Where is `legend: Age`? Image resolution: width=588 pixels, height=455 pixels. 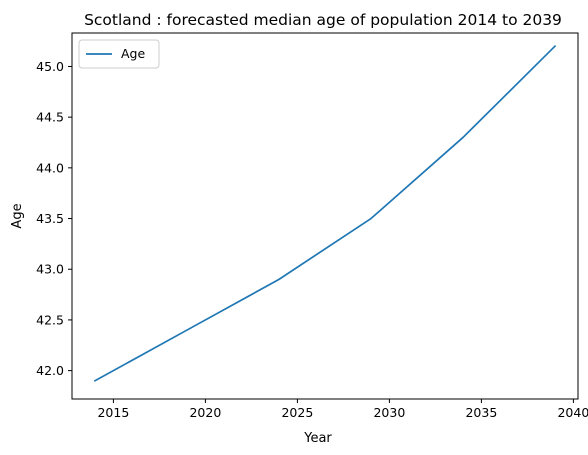
legend: Age is located at coordinates (119, 54).